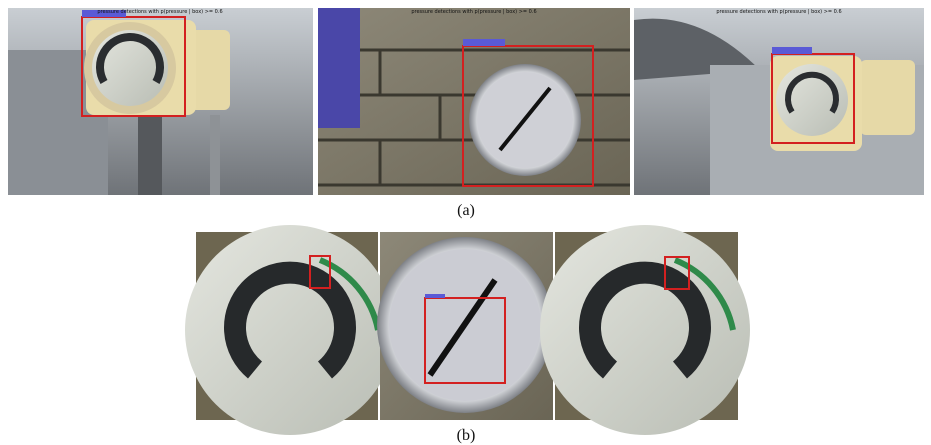  I want to click on caption: (a), so click(466, 210).